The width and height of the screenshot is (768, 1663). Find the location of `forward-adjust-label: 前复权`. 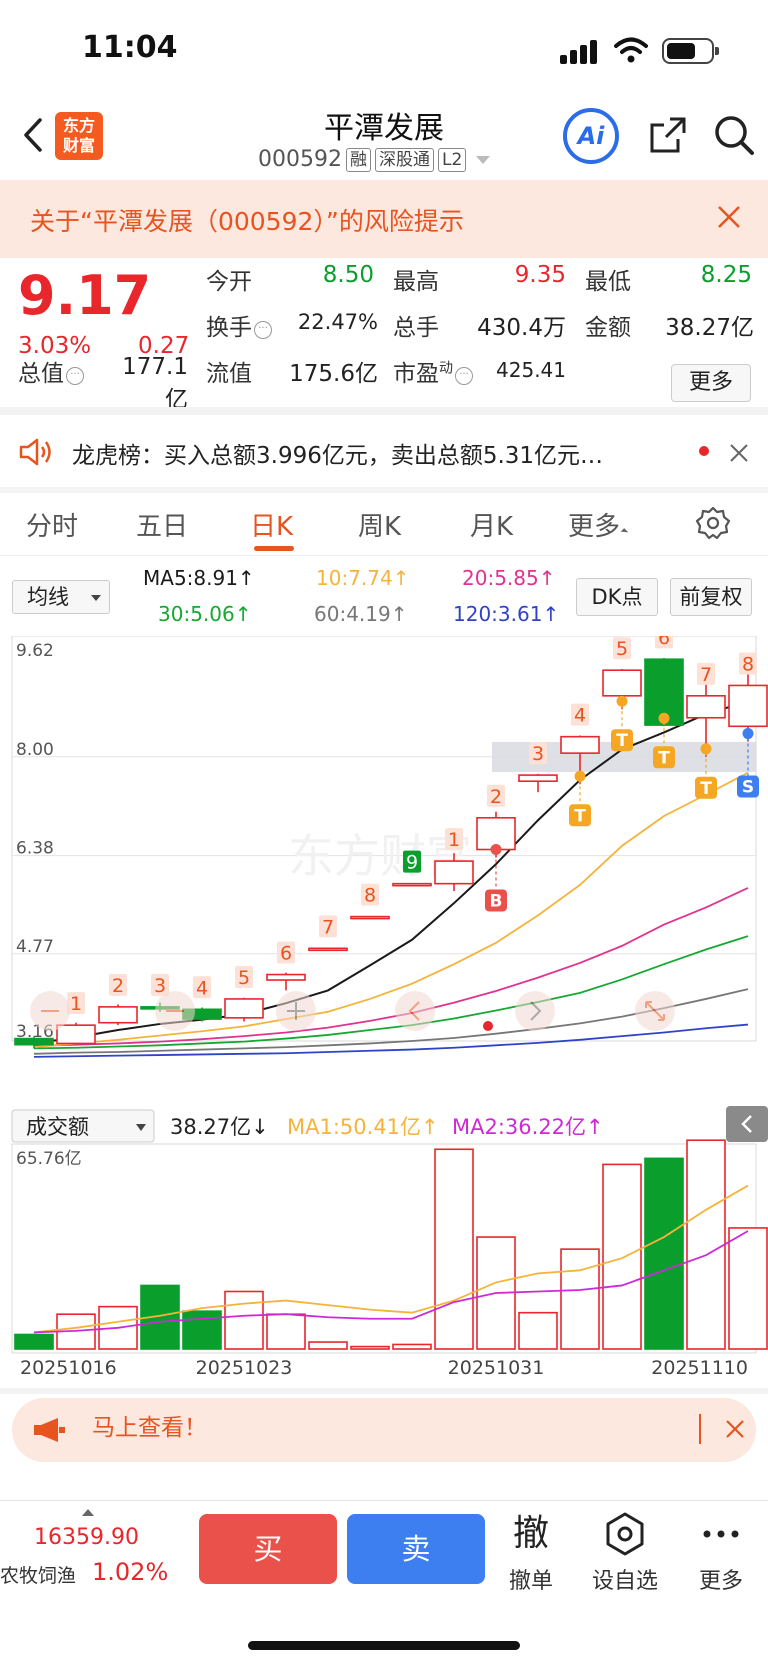

forward-adjust-label: 前复权 is located at coordinates (711, 597).